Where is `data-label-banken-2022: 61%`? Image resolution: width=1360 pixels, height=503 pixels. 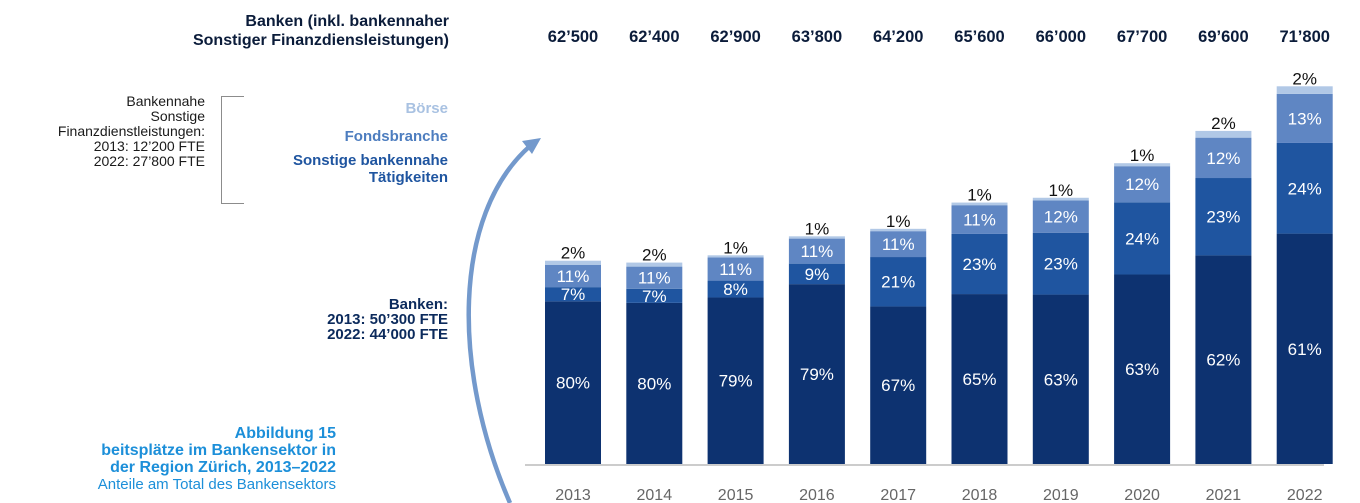 data-label-banken-2022: 61% is located at coordinates (1305, 349).